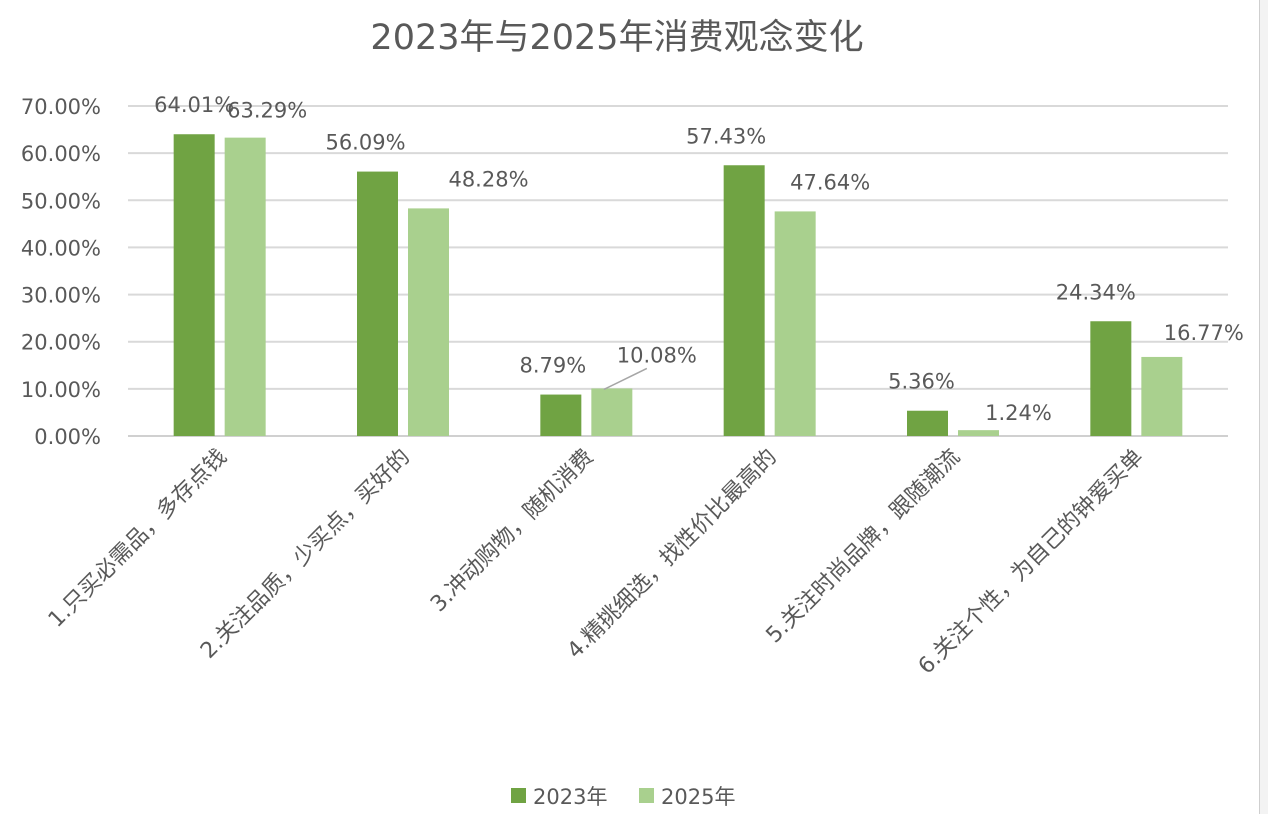  What do you see at coordinates (623, 797) in the screenshot?
I see `legend: 2023年 2025年` at bounding box center [623, 797].